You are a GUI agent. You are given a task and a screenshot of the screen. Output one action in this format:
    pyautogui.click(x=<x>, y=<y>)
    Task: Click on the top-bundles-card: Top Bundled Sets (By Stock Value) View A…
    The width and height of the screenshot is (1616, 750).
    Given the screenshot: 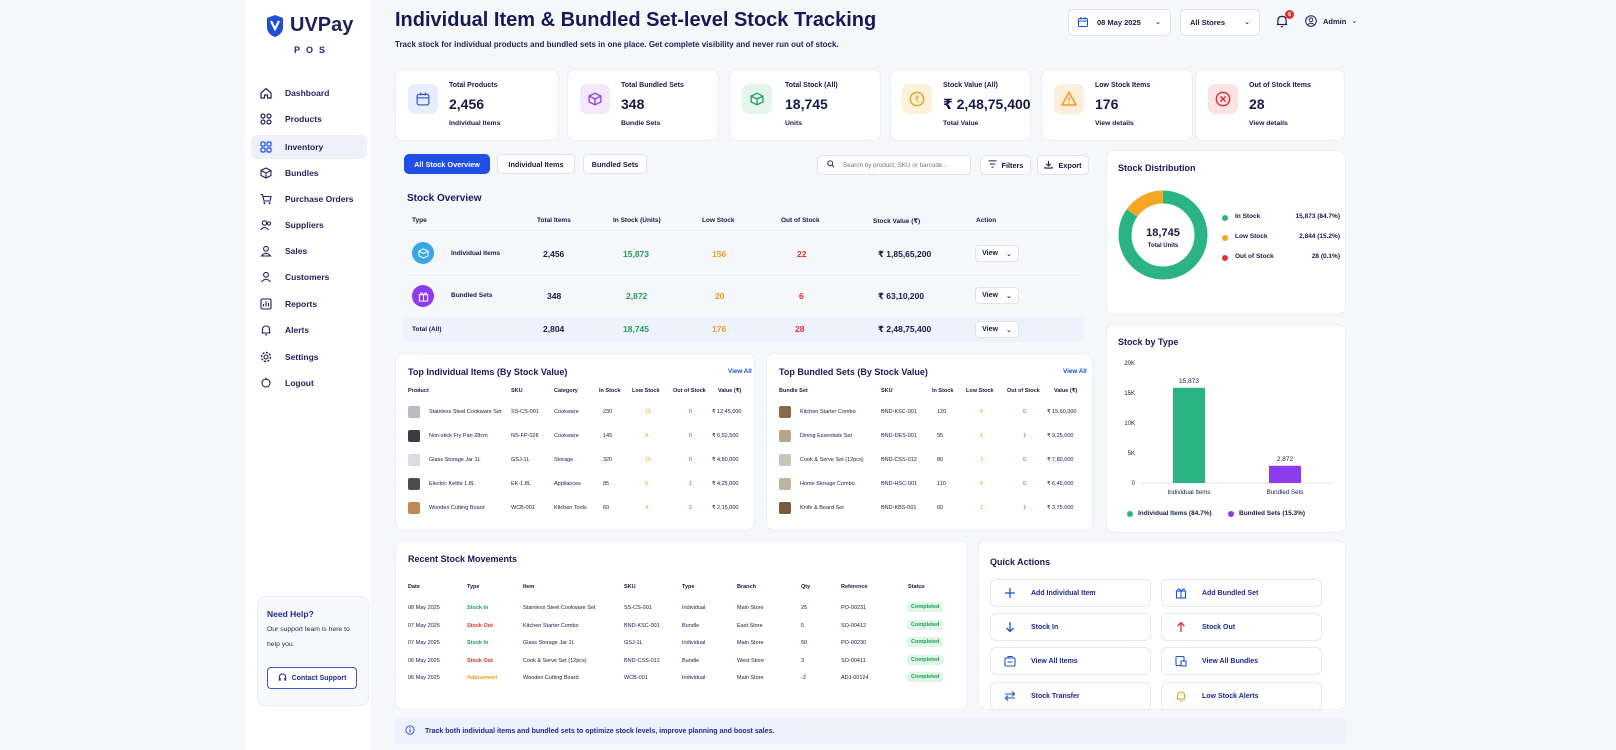 What is the action you would take?
    pyautogui.click(x=929, y=442)
    